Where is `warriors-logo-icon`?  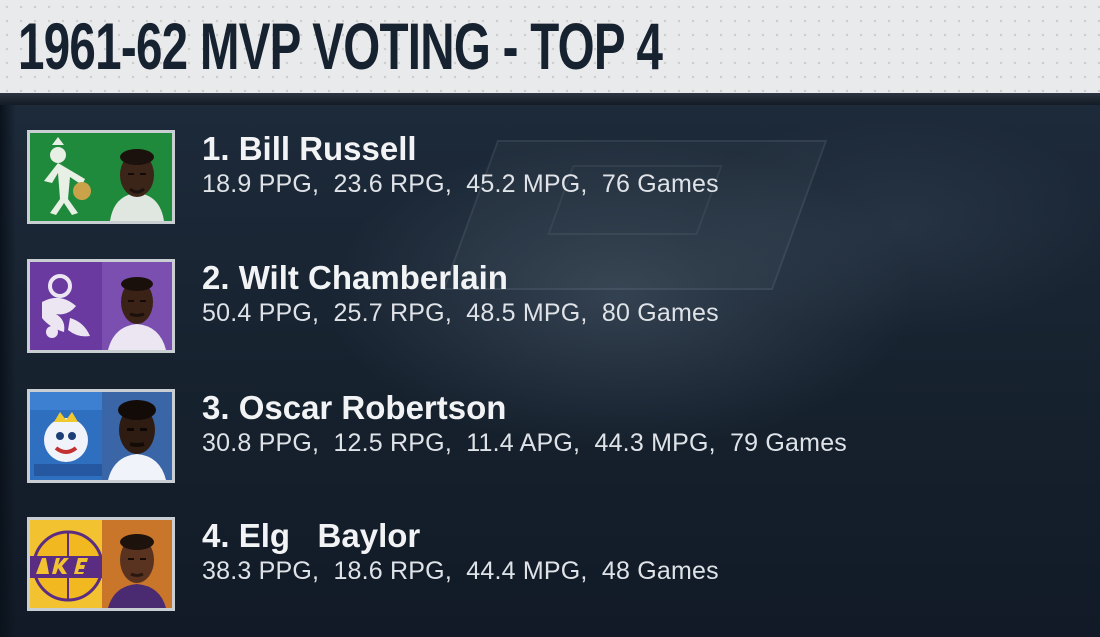 warriors-logo-icon is located at coordinates (68, 306).